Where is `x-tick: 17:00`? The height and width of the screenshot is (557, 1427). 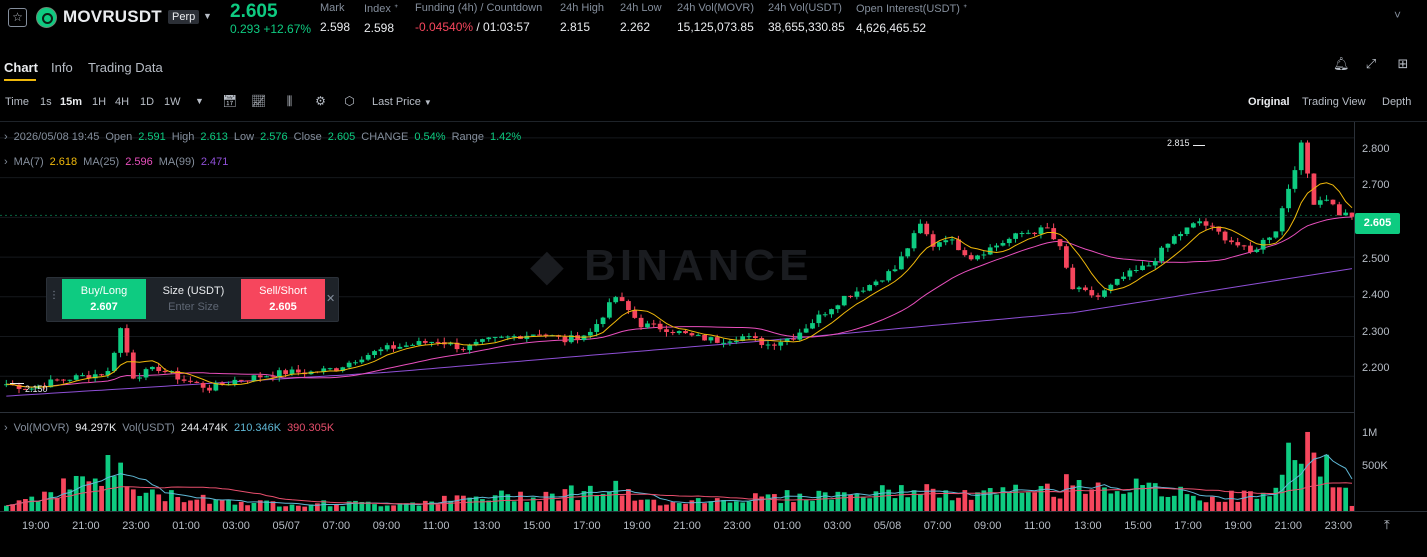 x-tick: 17:00 is located at coordinates (1188, 526).